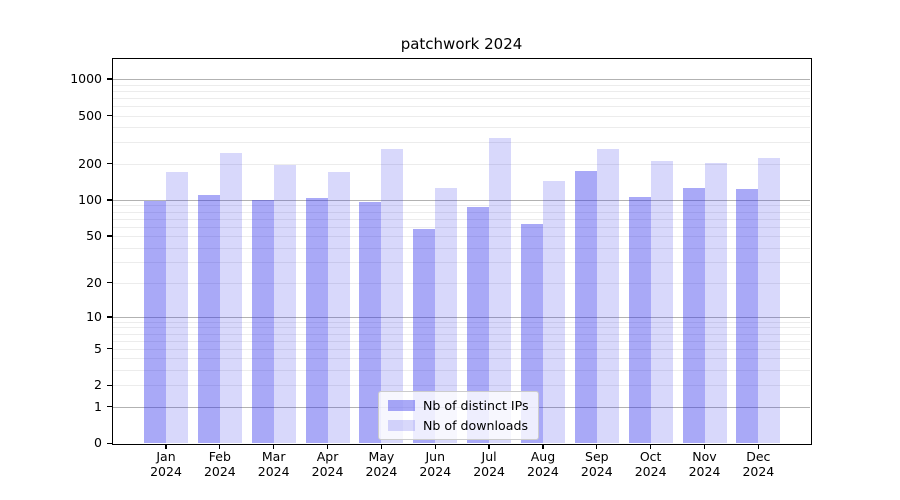 This screenshot has width=900, height=500. Describe the element at coordinates (273, 464) in the screenshot. I see `x-tick-label: Mar 2024` at that location.